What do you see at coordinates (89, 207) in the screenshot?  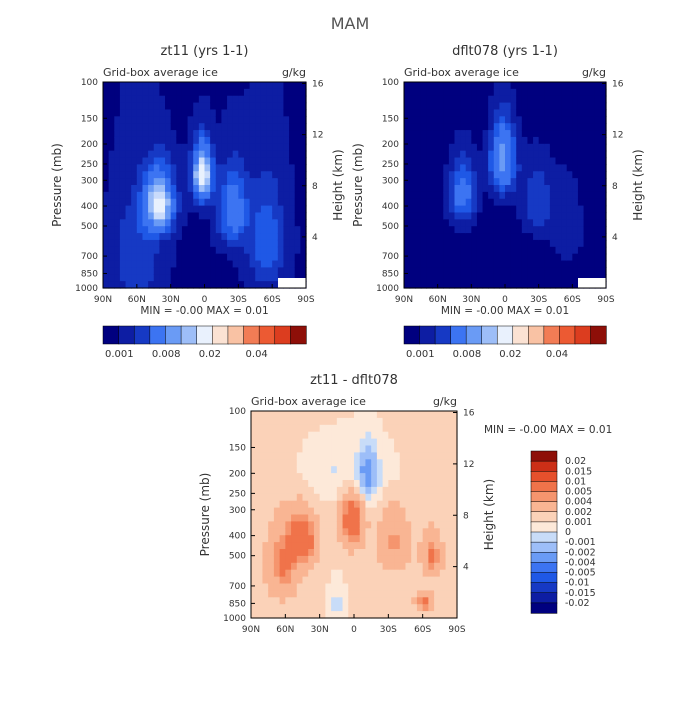 I see `y-tick-label: 400` at bounding box center [89, 207].